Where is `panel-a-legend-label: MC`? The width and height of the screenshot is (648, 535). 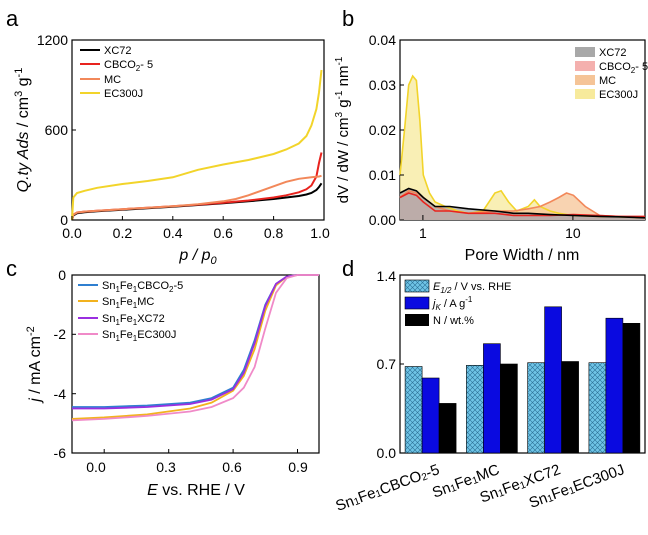
panel-a-legend-label: MC is located at coordinates (112, 80).